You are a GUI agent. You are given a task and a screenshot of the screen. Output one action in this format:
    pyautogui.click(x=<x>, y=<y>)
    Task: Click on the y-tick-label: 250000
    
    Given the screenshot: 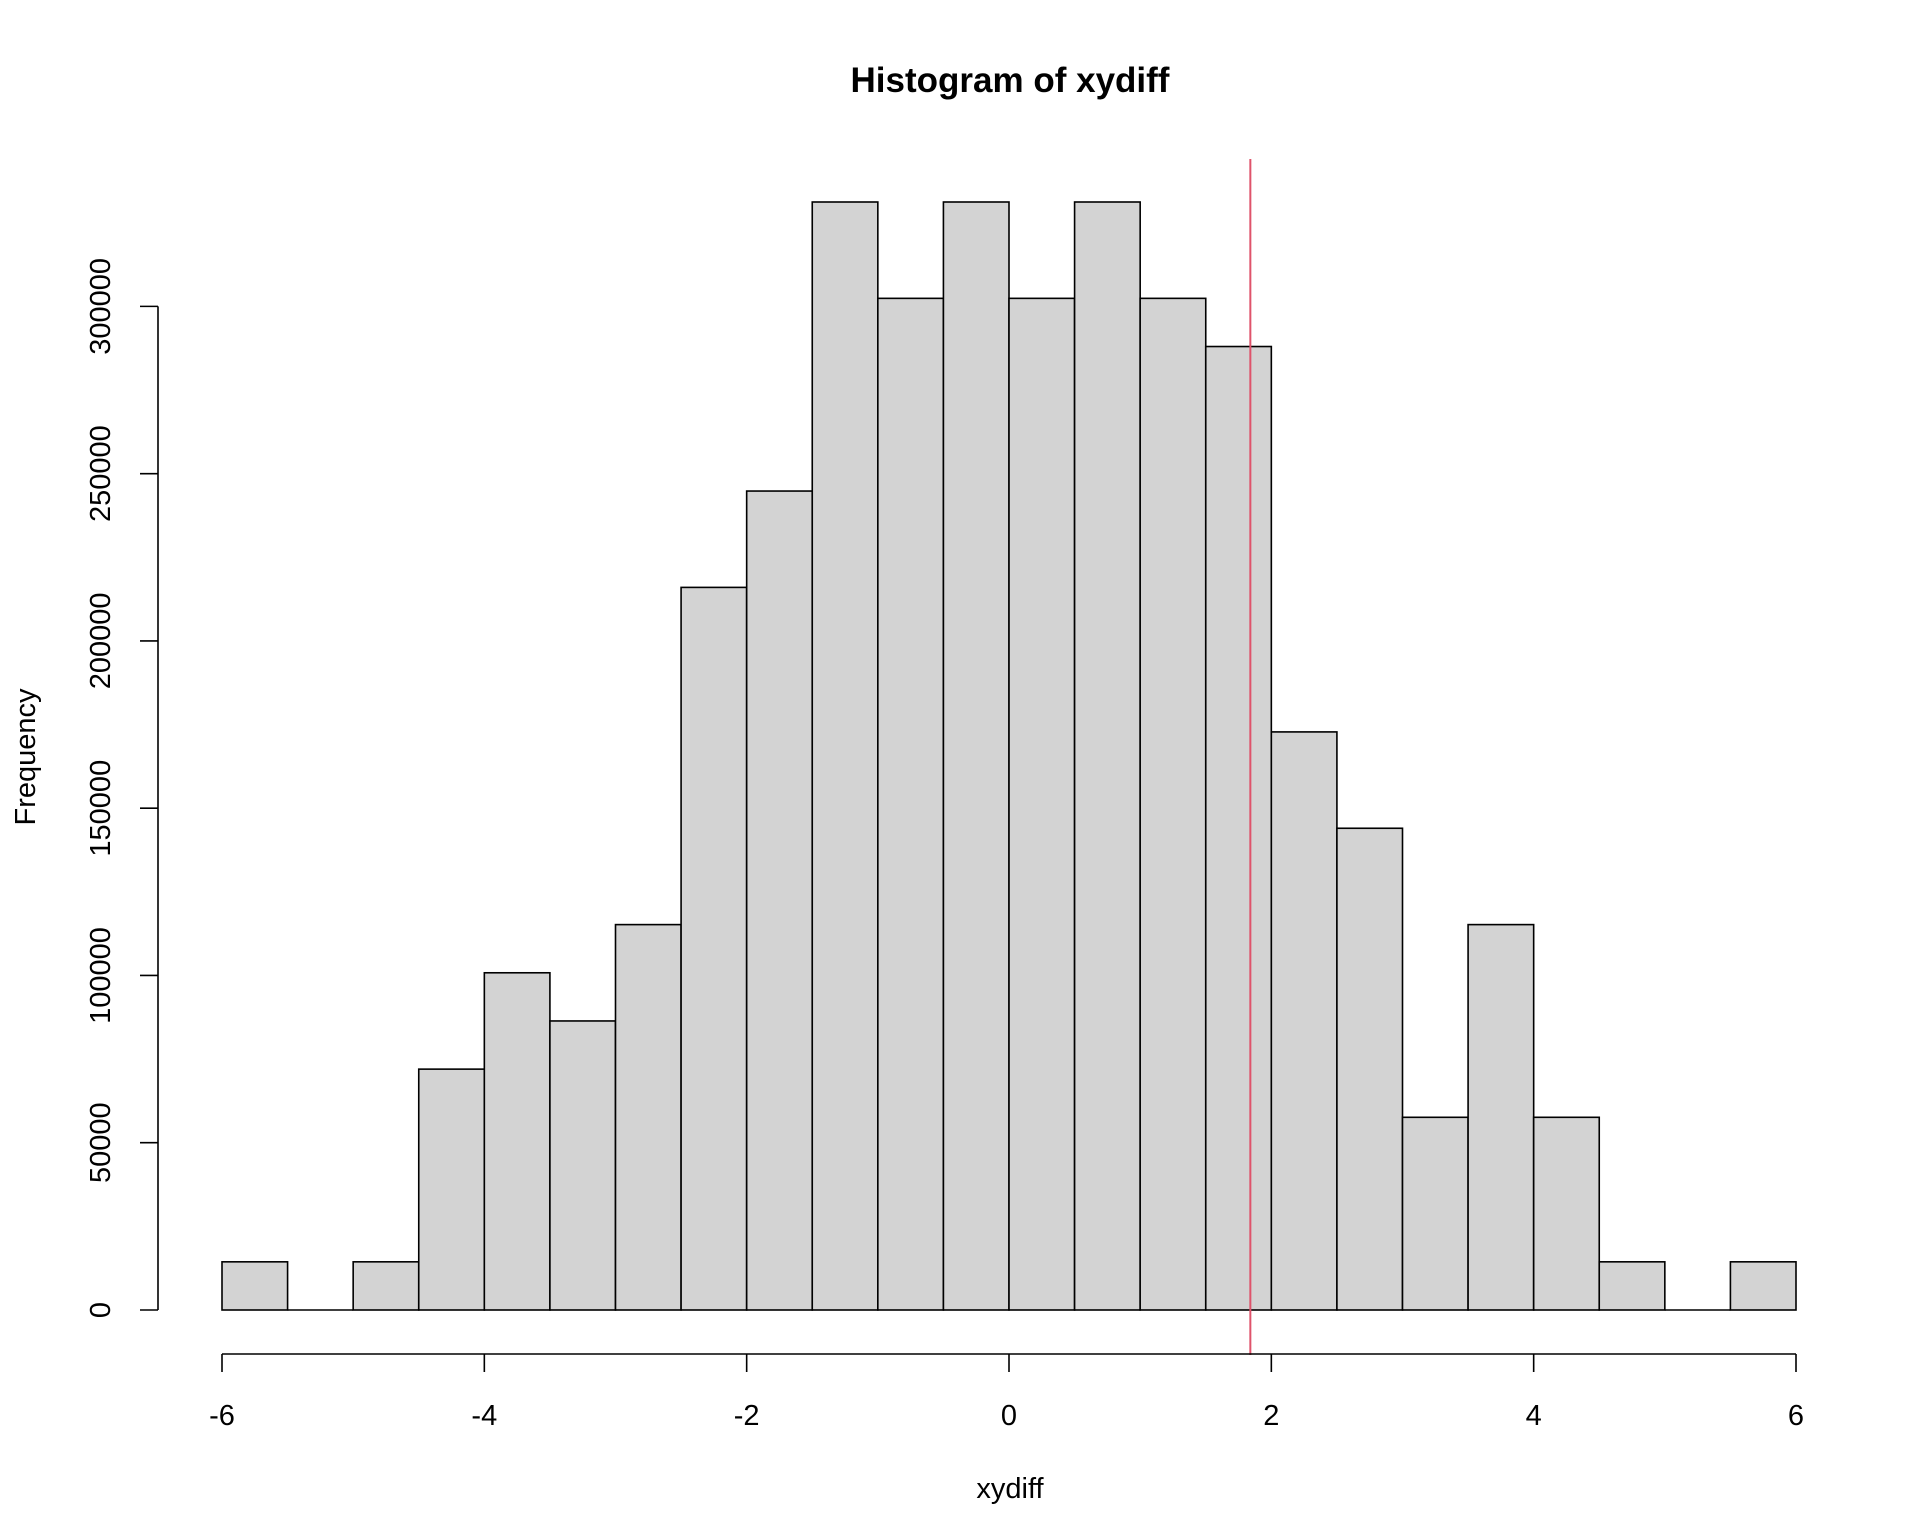 What is the action you would take?
    pyautogui.click(x=101, y=473)
    